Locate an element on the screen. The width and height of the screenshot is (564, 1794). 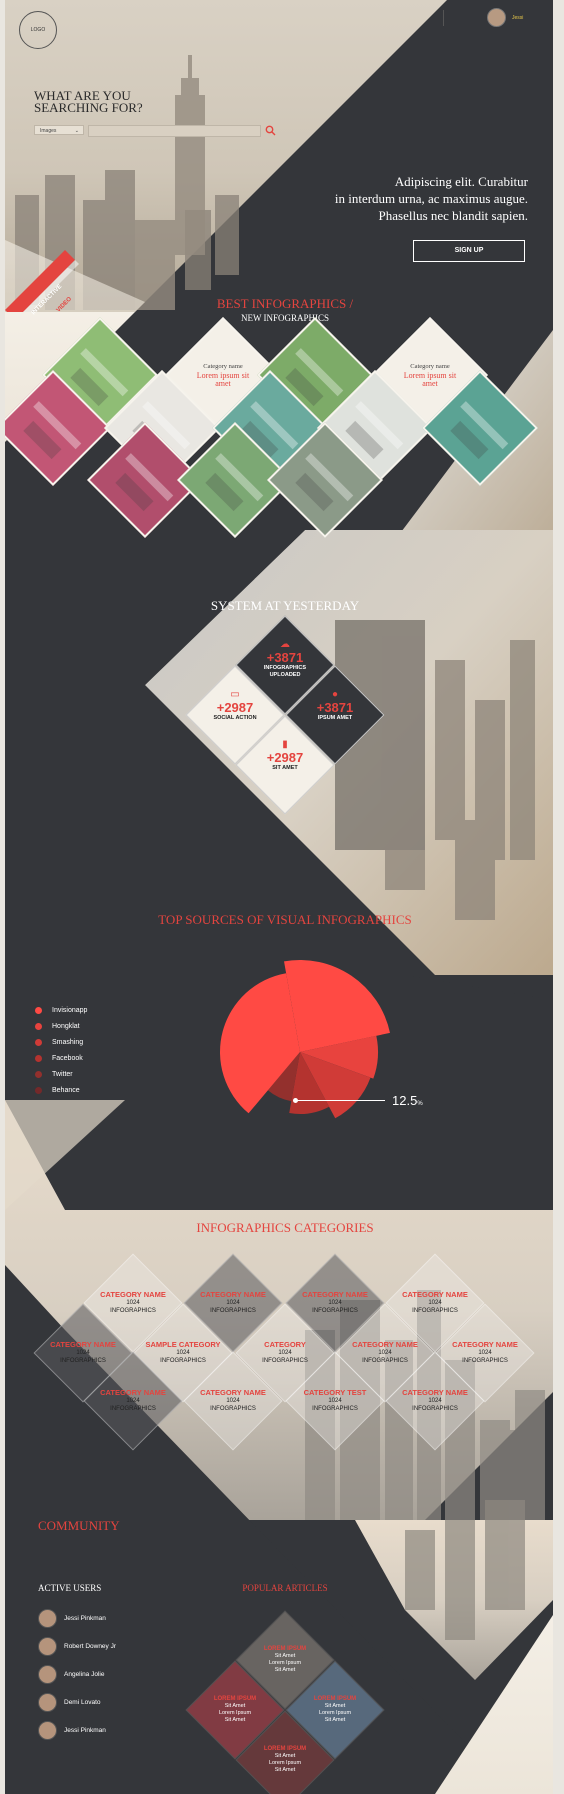
search-title-line2: SEARCHING FOR? is located at coordinates (88, 107).